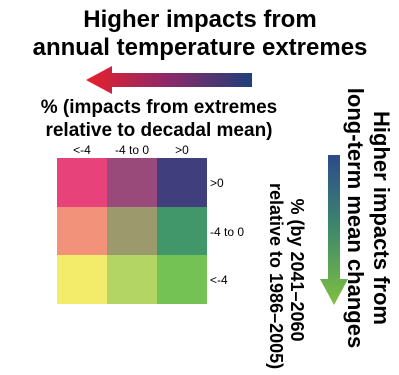 Image resolution: width=399 pixels, height=375 pixels. What do you see at coordinates (82, 150) in the screenshot?
I see `column-label-1: <-4` at bounding box center [82, 150].